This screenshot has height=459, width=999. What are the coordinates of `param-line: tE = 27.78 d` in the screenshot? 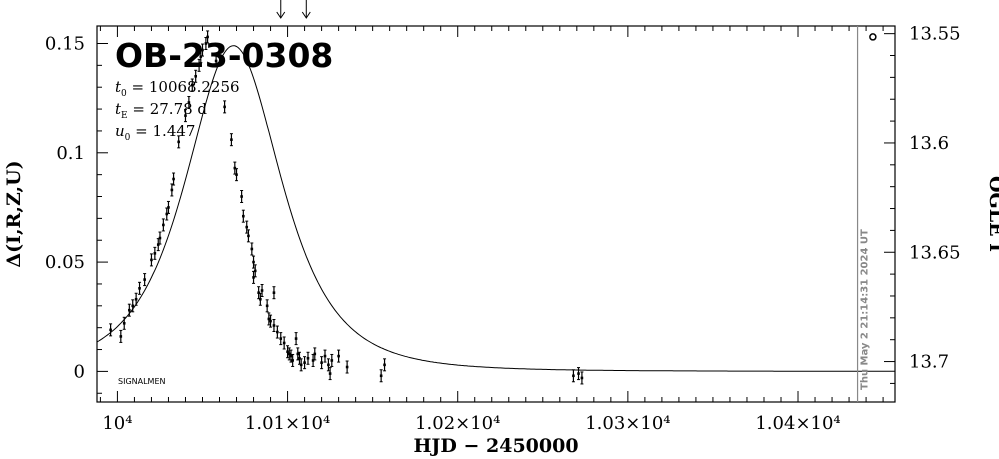 It's located at (161, 110).